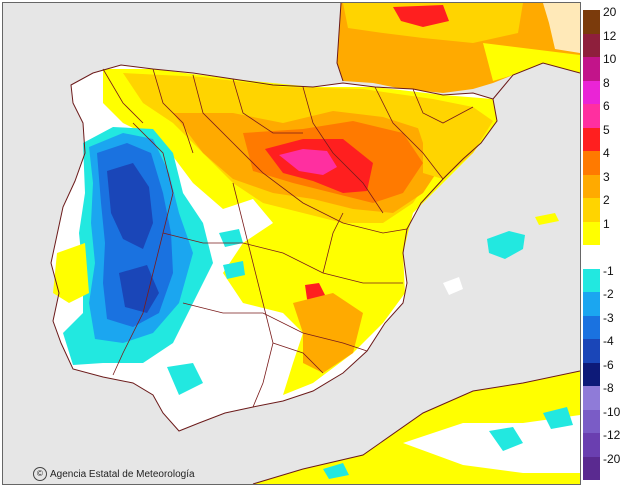  I want to click on legend-label: -20, so click(612, 458).